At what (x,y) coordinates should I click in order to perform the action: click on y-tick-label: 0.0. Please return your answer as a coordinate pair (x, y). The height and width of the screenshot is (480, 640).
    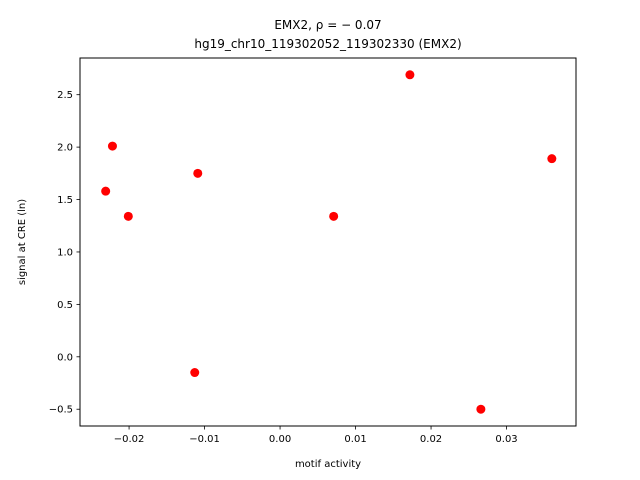
    Looking at the image, I should click on (65, 357).